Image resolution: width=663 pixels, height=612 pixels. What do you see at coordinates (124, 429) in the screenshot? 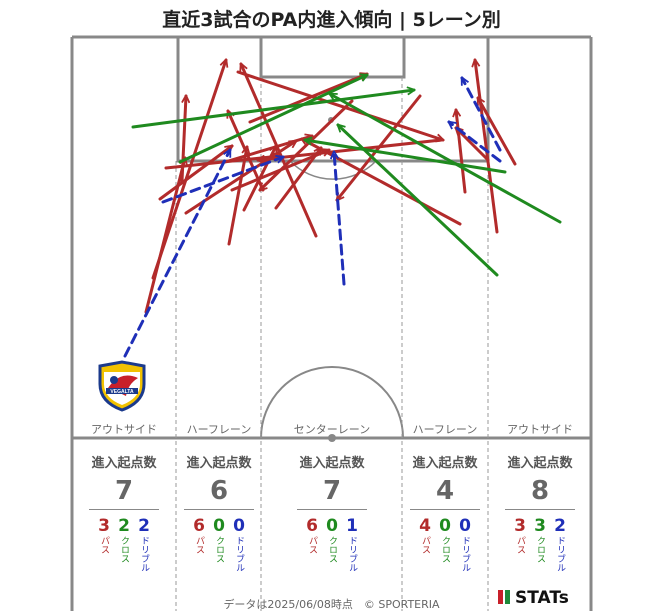
I see `lane-label-outside-left: アウトサイド` at bounding box center [124, 429].